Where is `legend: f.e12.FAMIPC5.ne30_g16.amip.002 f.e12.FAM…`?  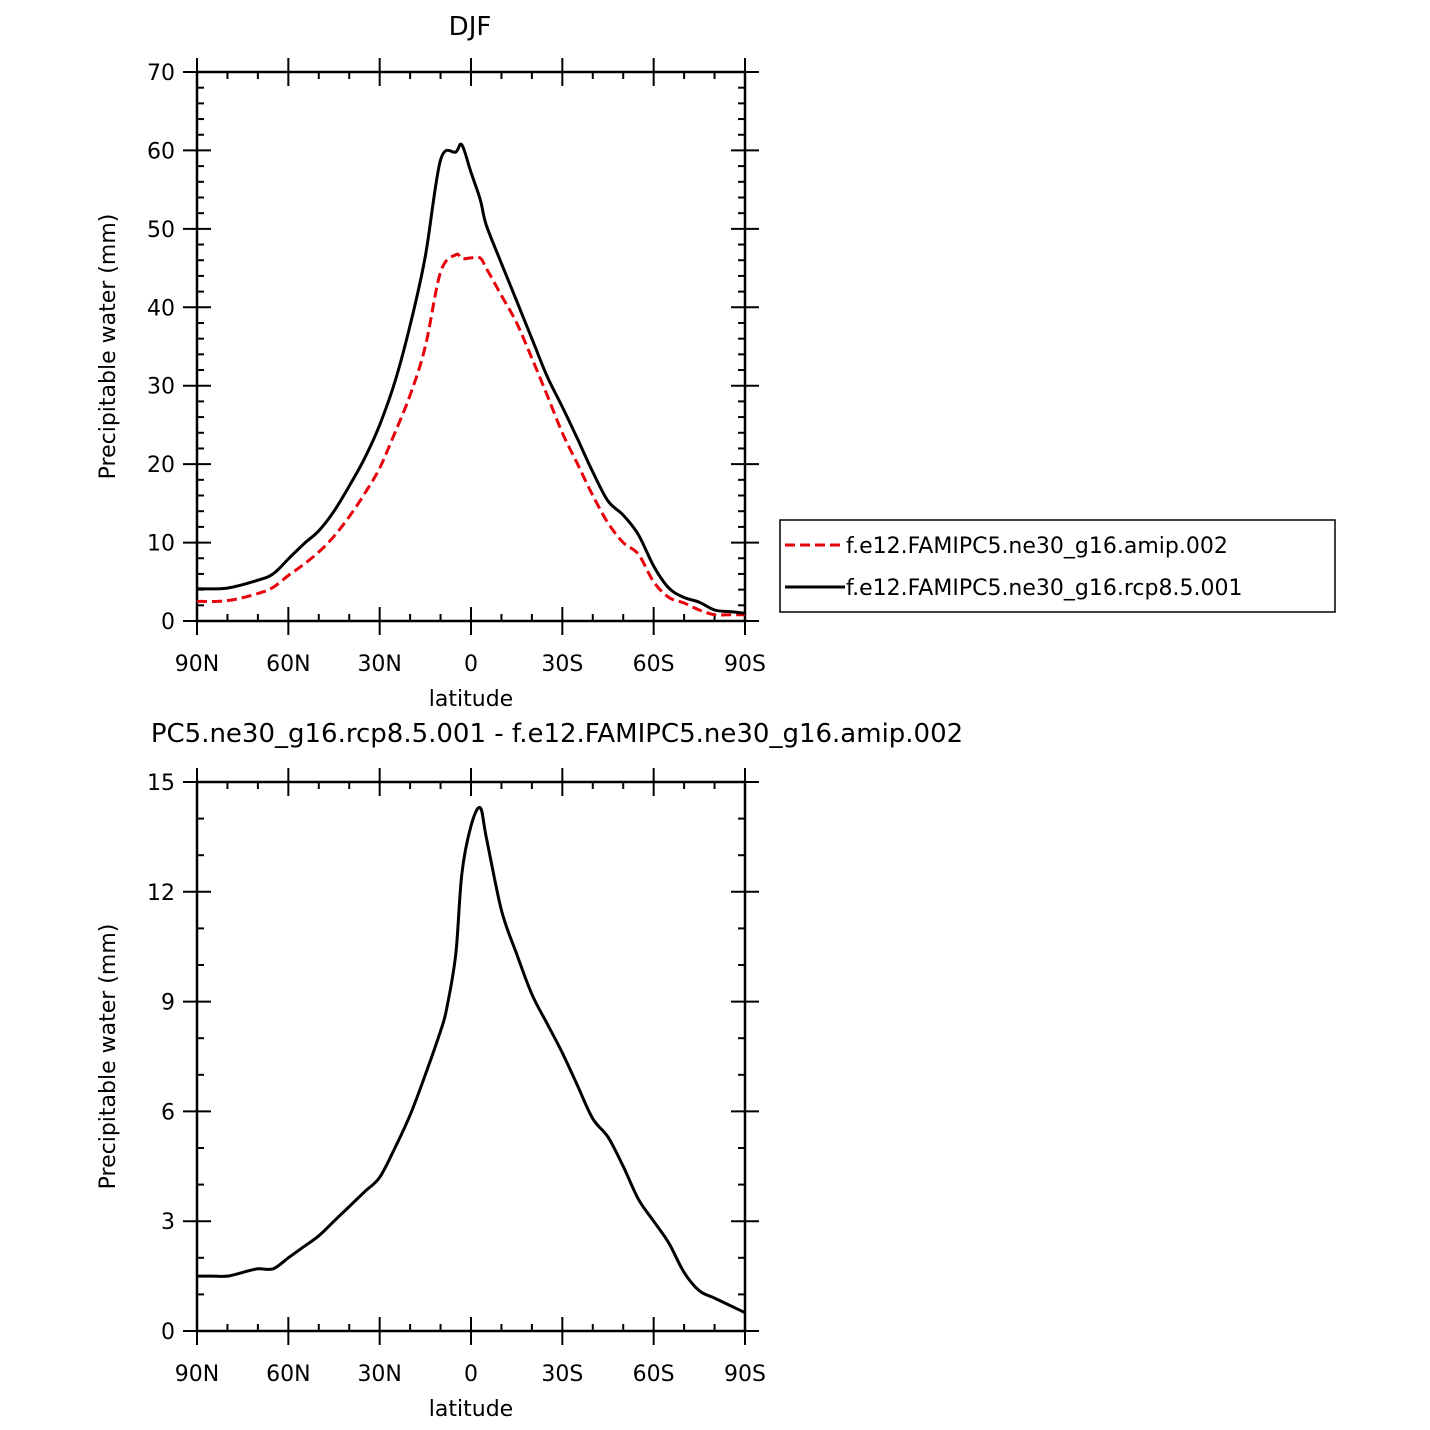
legend: f.e12.FAMIPC5.ne30_g16.amip.002 f.e12.FAM… is located at coordinates (1057, 566).